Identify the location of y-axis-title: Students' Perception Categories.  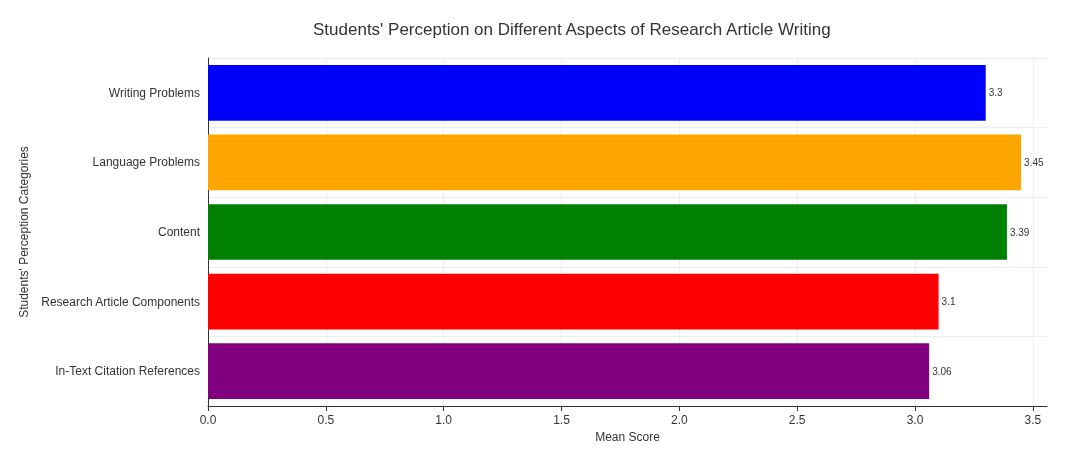
(23, 232).